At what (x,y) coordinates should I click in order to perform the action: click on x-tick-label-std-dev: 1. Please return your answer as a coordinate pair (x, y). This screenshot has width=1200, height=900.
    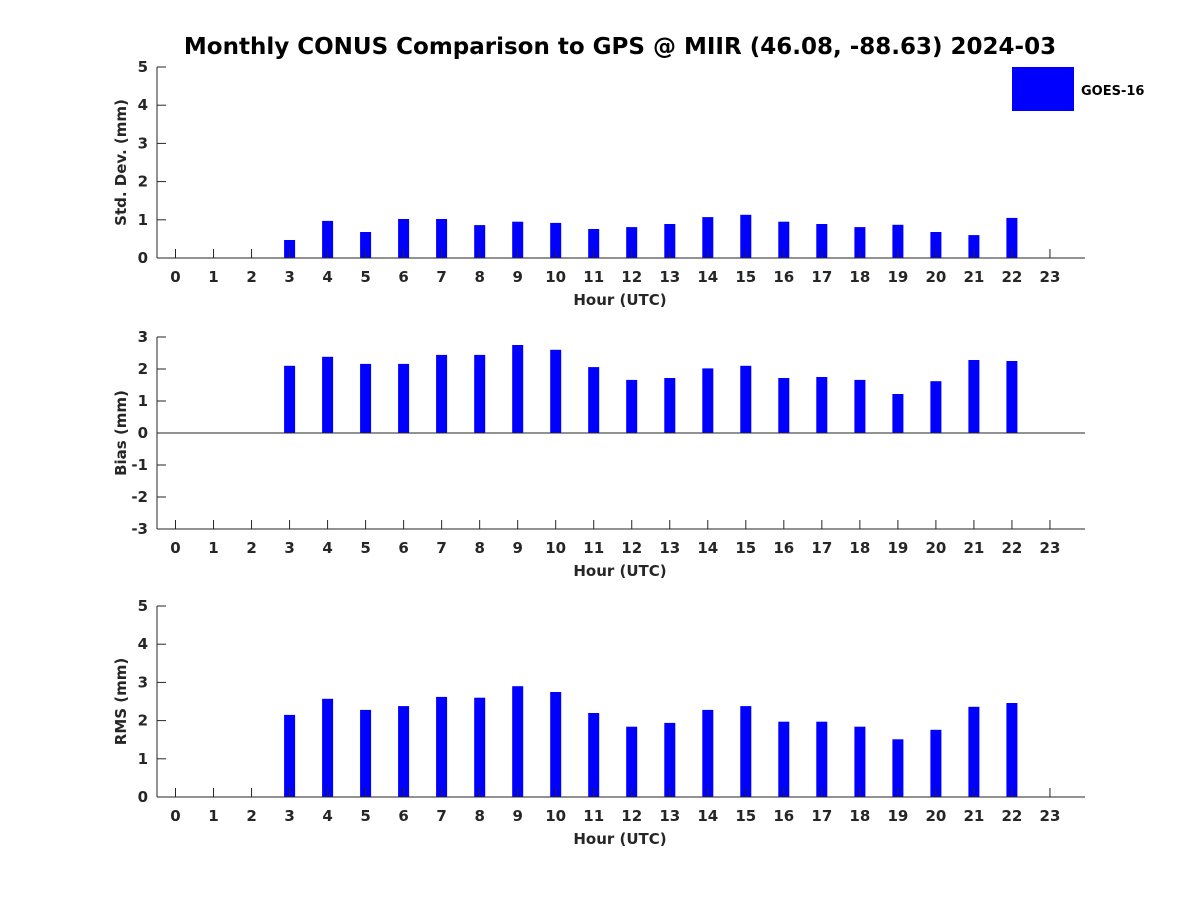
    Looking at the image, I should click on (213, 277).